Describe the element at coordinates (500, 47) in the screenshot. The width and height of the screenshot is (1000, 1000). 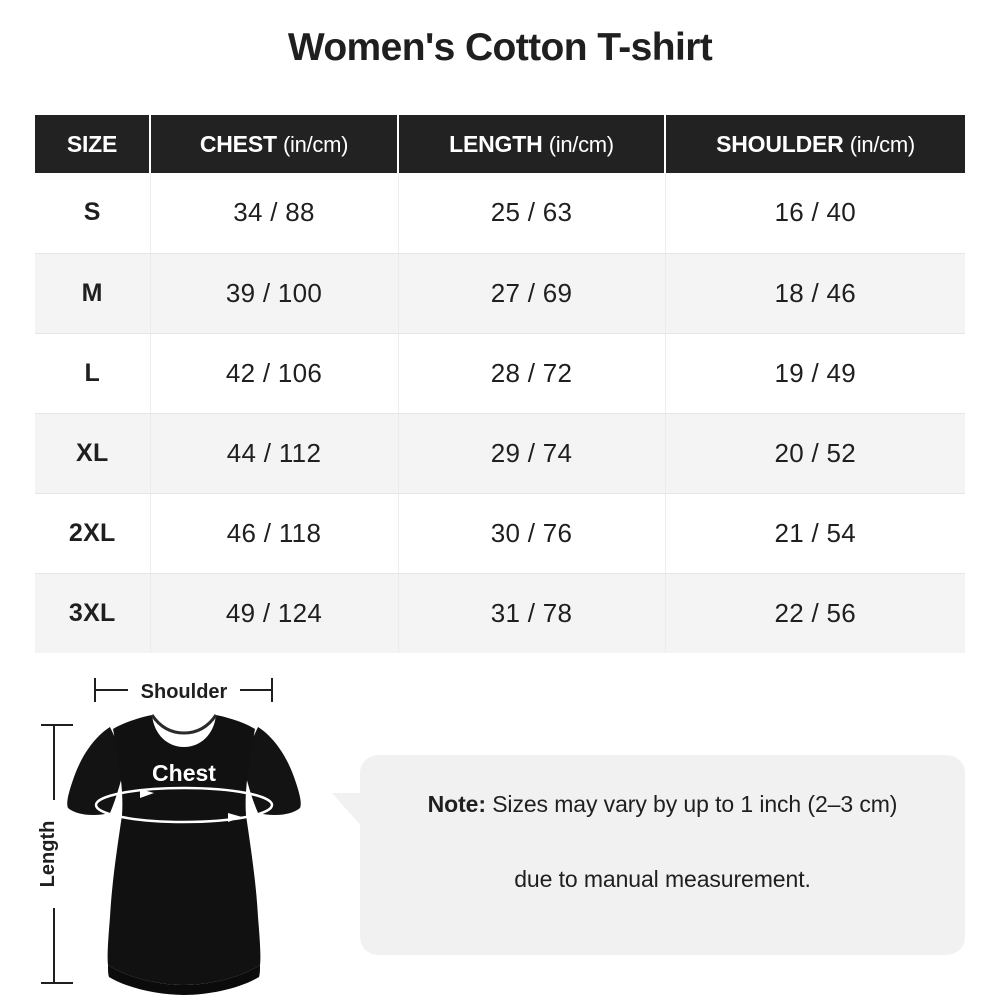
I see `page-title: Women's Cotton T-shirt` at that location.